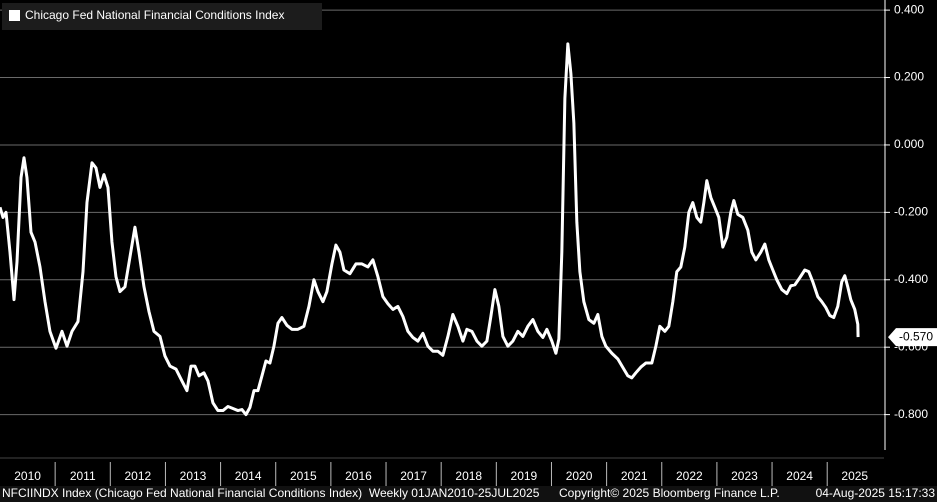  Describe the element at coordinates (689, 476) in the screenshot. I see `x-tick-label: 2022` at that location.